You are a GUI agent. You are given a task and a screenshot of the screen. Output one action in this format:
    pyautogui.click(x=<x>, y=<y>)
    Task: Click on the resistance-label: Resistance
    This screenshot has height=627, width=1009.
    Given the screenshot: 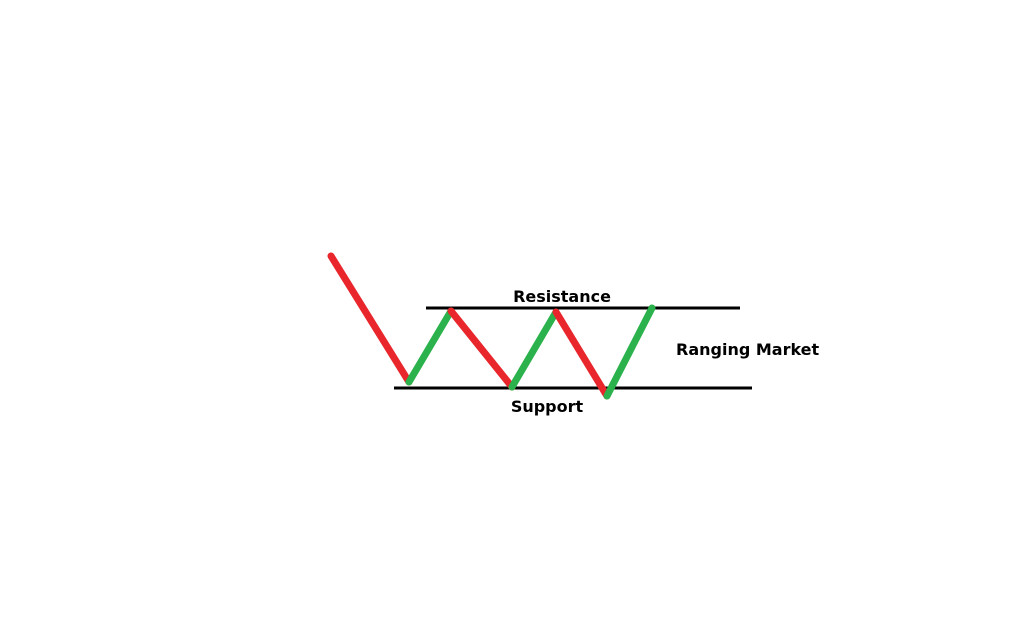 What is the action you would take?
    pyautogui.click(x=562, y=296)
    